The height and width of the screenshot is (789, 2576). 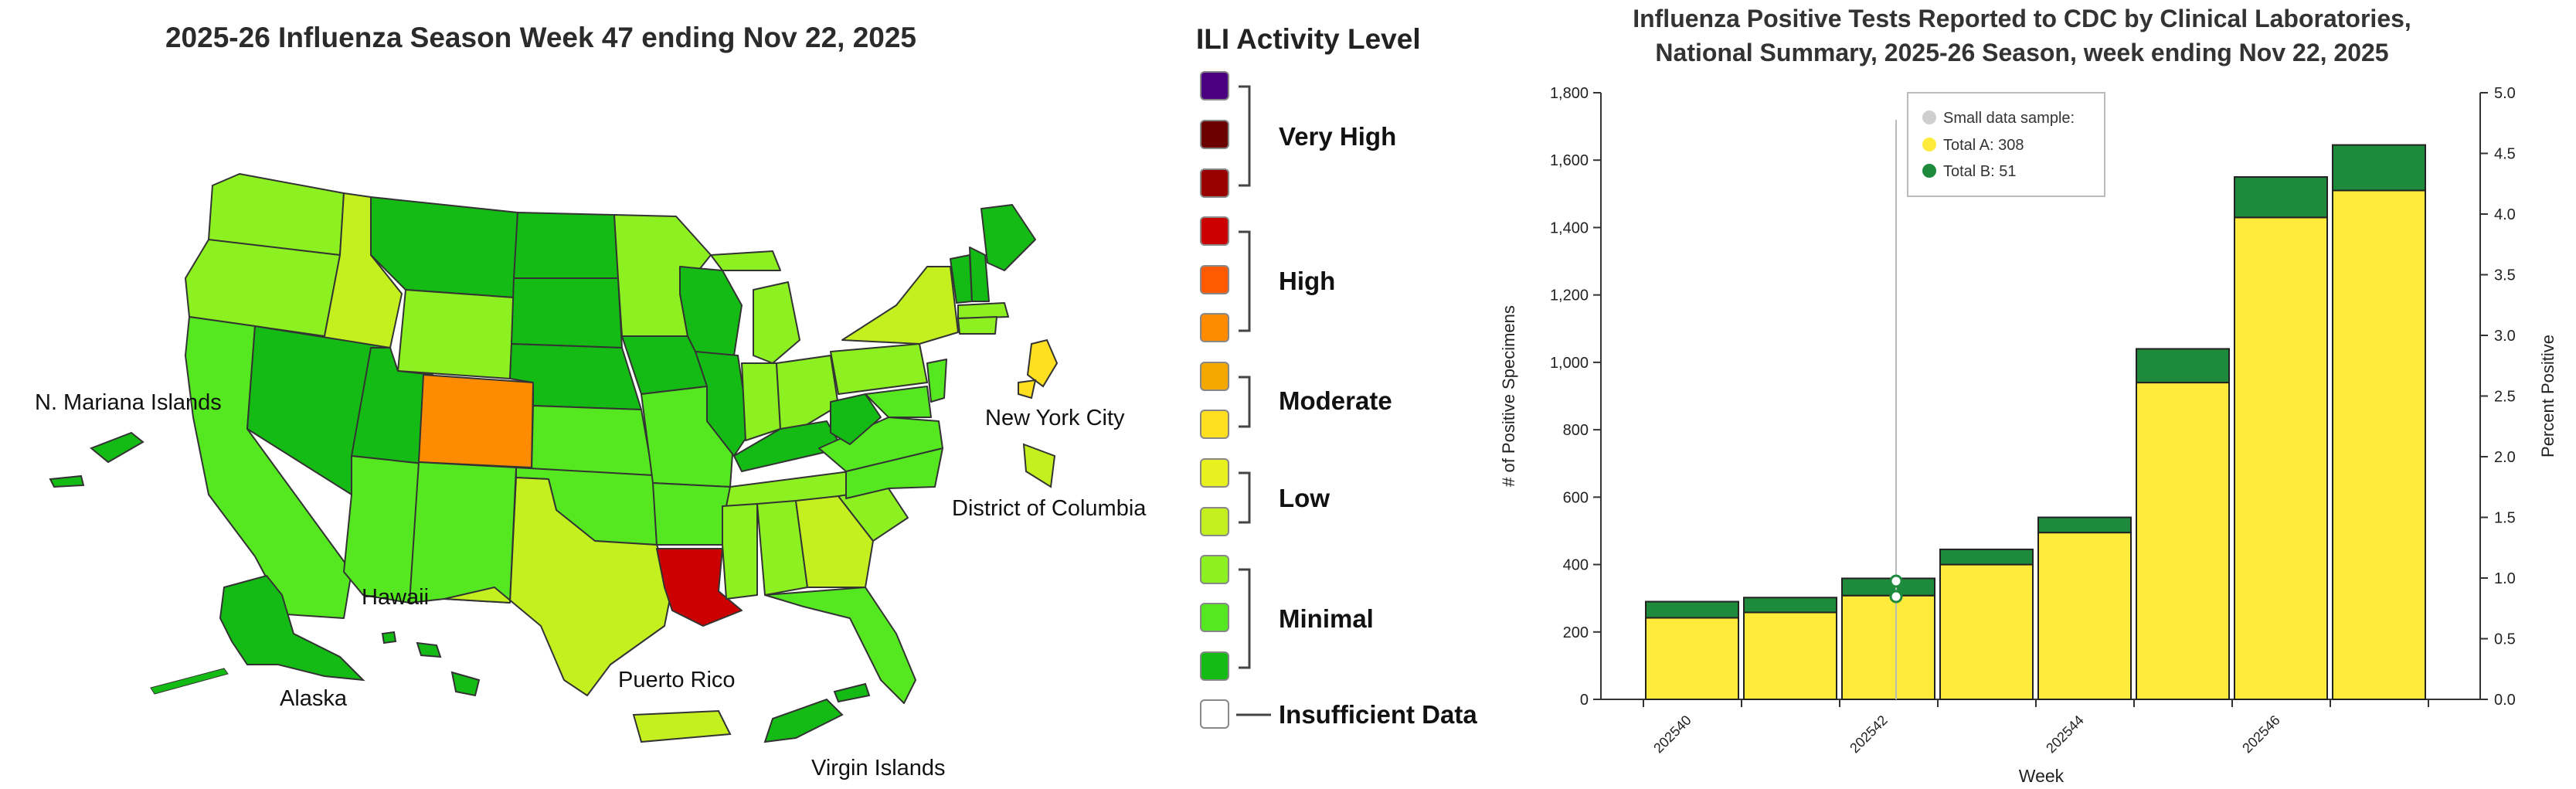 What do you see at coordinates (2505, 397) in the screenshot?
I see `y2-tick-label: 2.5` at bounding box center [2505, 397].